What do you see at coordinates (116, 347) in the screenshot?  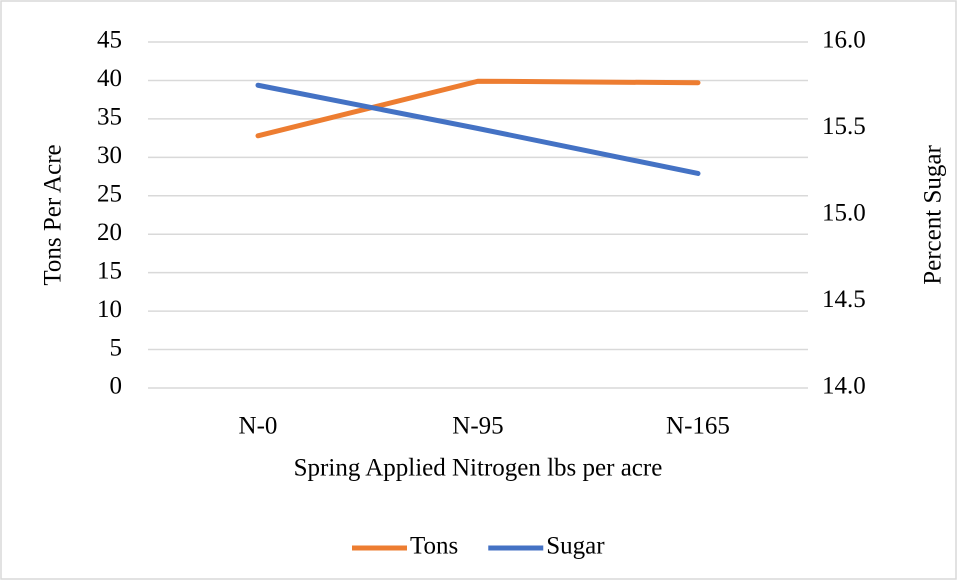 I see `y-tick-label: 5` at bounding box center [116, 347].